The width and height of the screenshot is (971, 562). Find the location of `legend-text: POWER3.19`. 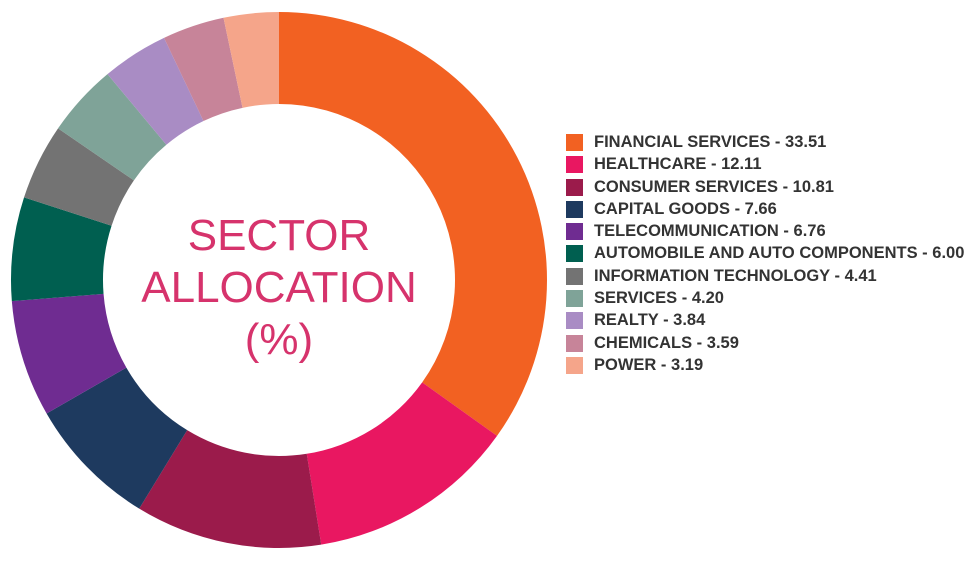

legend-text: POWER3.19 is located at coordinates (782, 365).